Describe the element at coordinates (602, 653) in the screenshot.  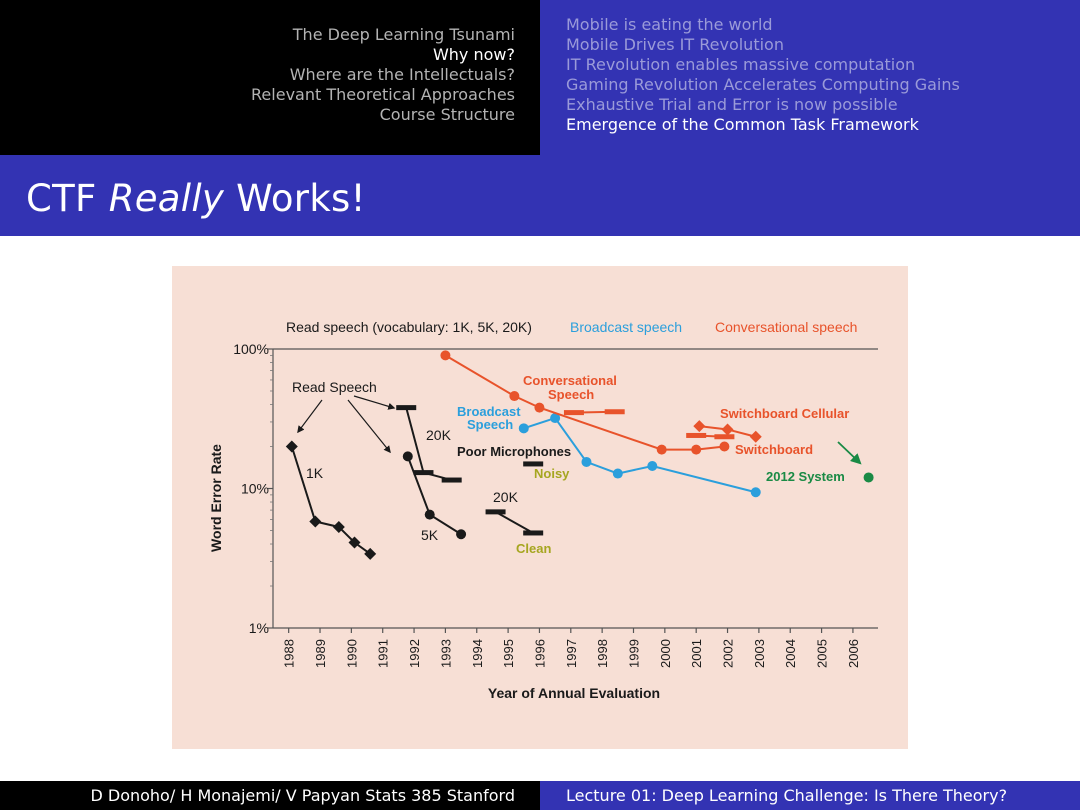
I see `x-tick-label: 1998` at that location.